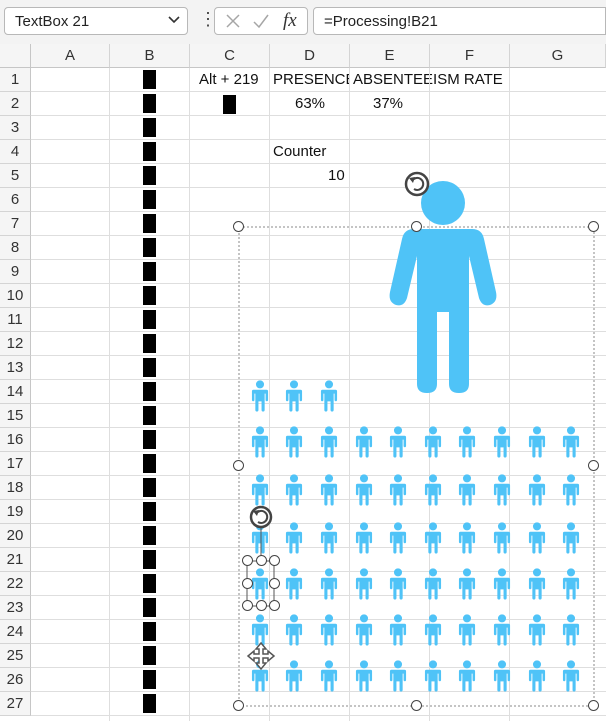 This screenshot has height=721, width=606. Describe the element at coordinates (15, 416) in the screenshot. I see `row-header: 15` at that location.